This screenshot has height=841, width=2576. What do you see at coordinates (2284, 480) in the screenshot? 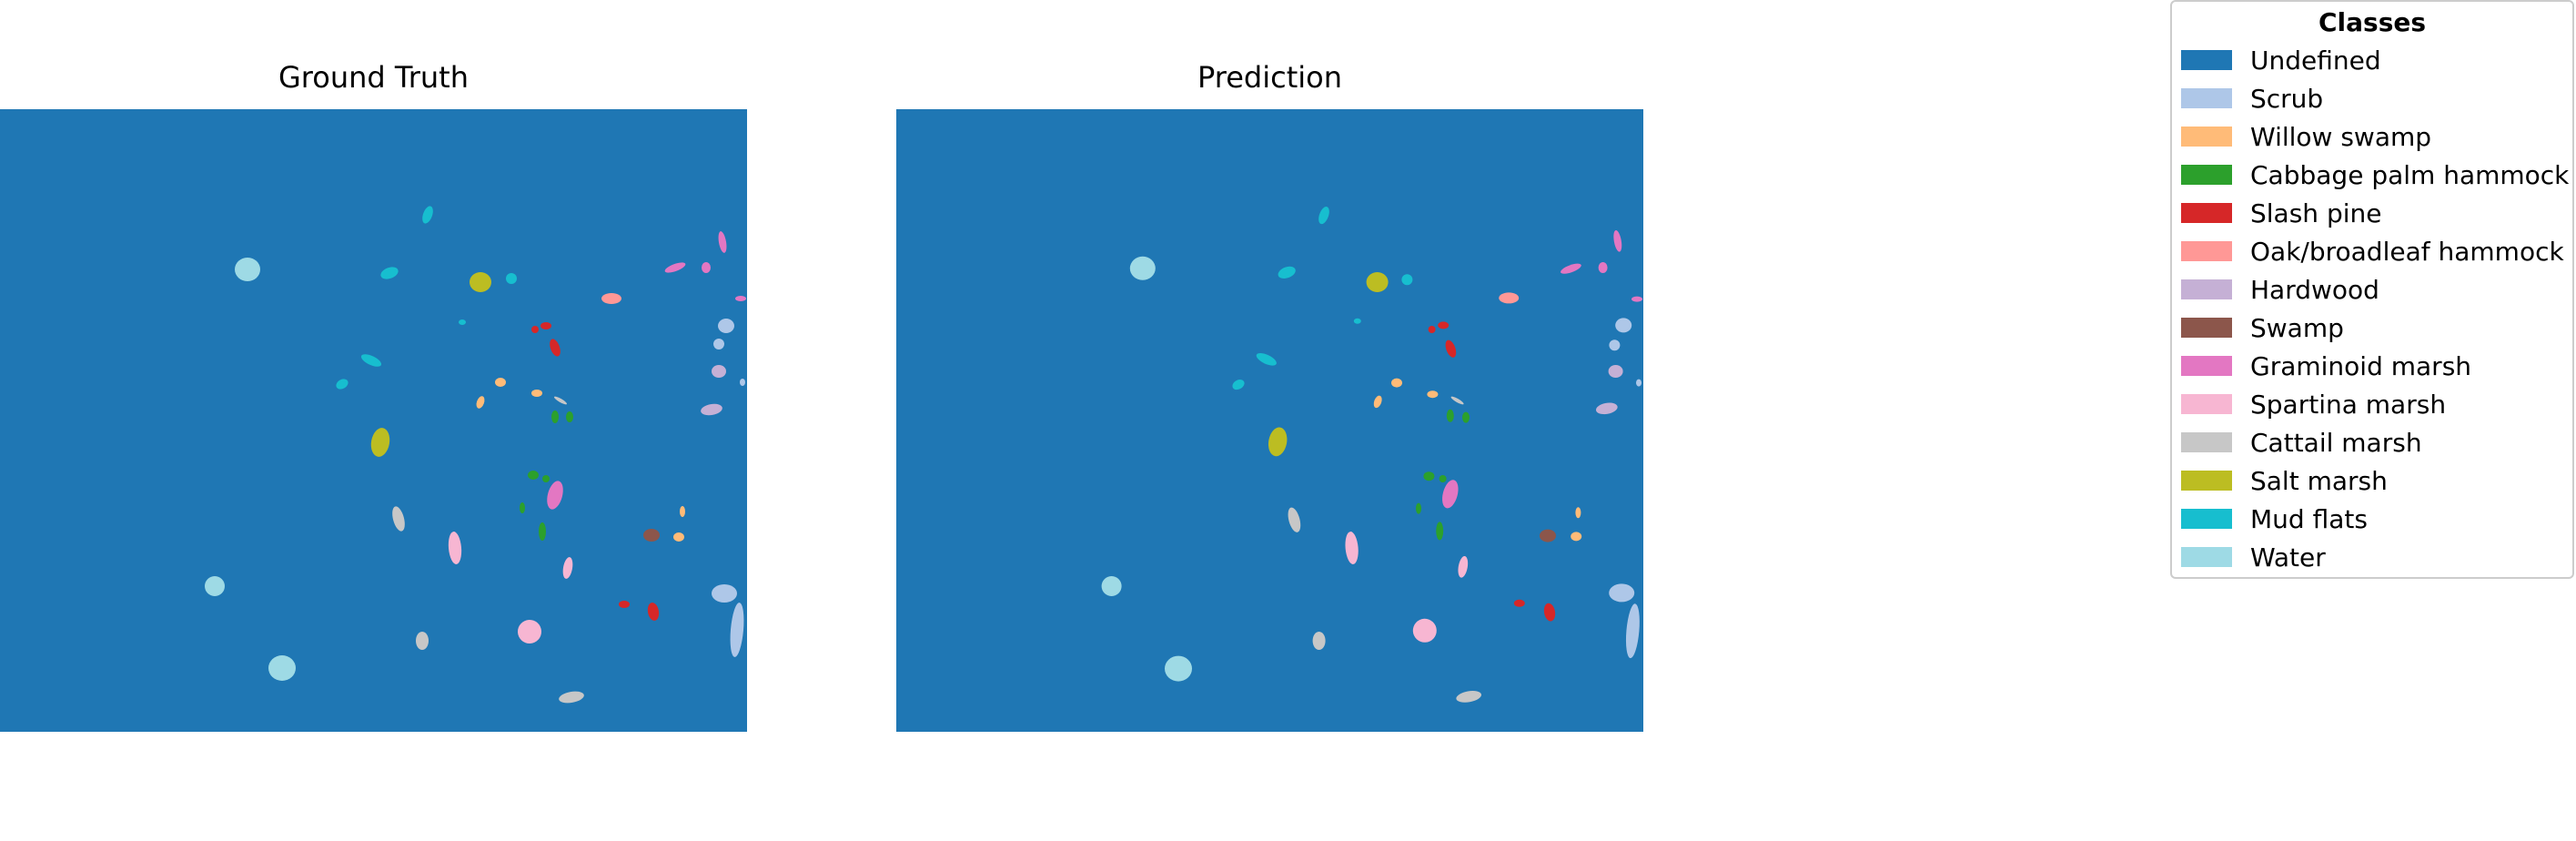
I see `legend-item: Salt marsh` at bounding box center [2284, 480].